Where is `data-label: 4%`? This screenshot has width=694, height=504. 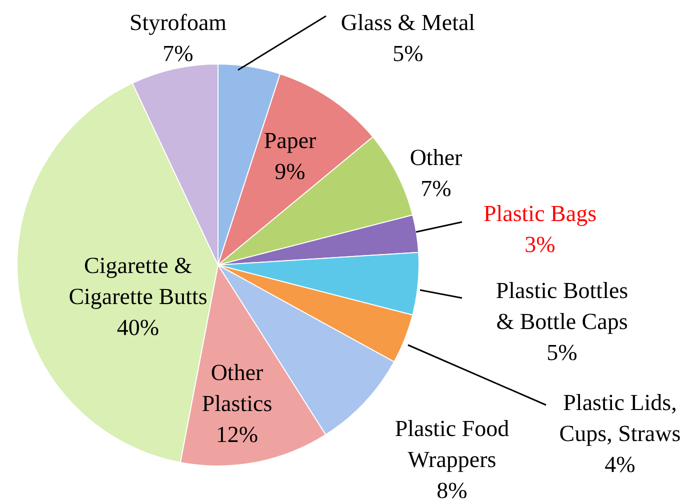
data-label: 4% is located at coordinates (620, 464).